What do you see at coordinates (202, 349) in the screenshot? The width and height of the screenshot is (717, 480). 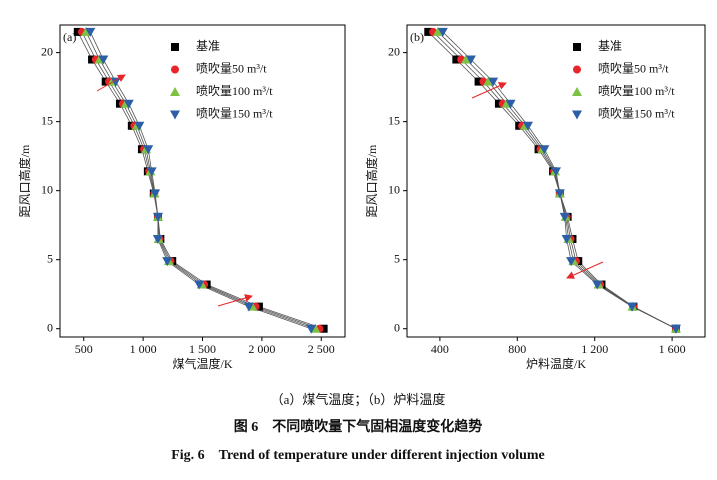 I see `x-tick-label: 1 500` at bounding box center [202, 349].